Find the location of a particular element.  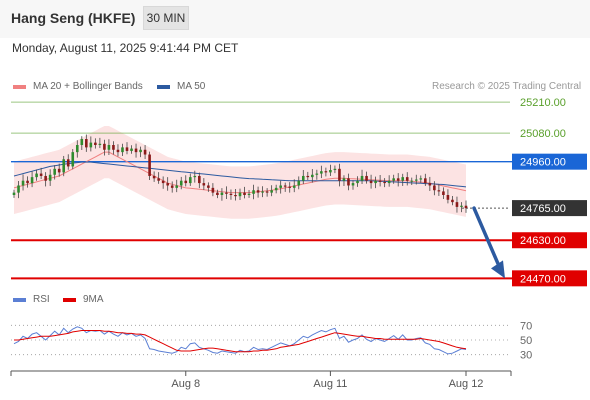

interval-button: 30 MIN is located at coordinates (166, 18).